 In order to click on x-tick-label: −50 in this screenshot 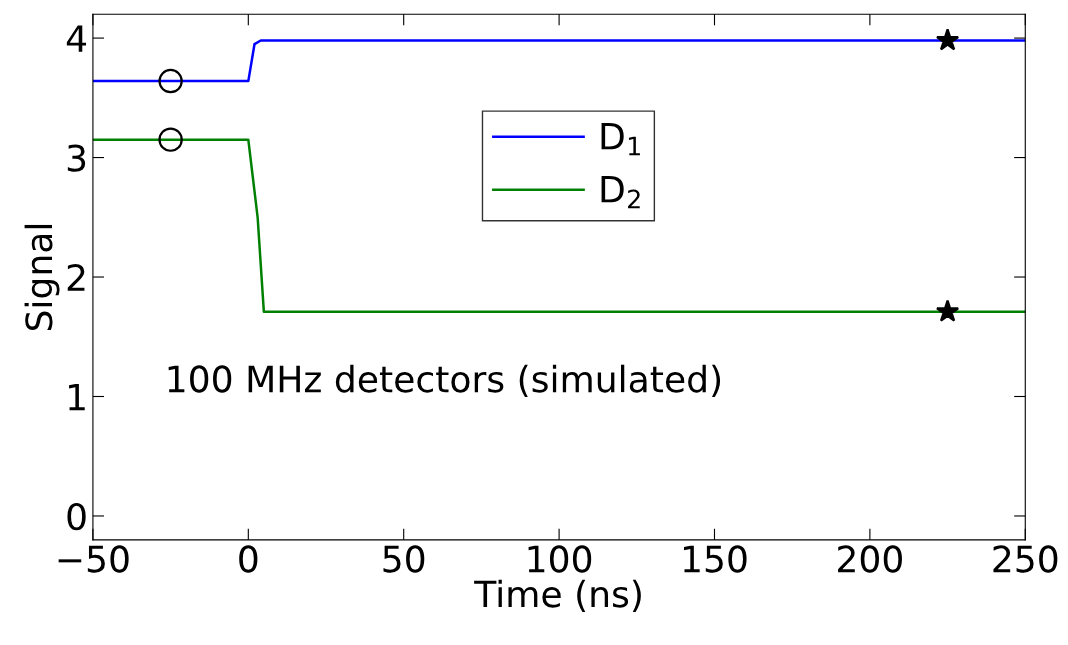, I will do `click(93, 559)`.